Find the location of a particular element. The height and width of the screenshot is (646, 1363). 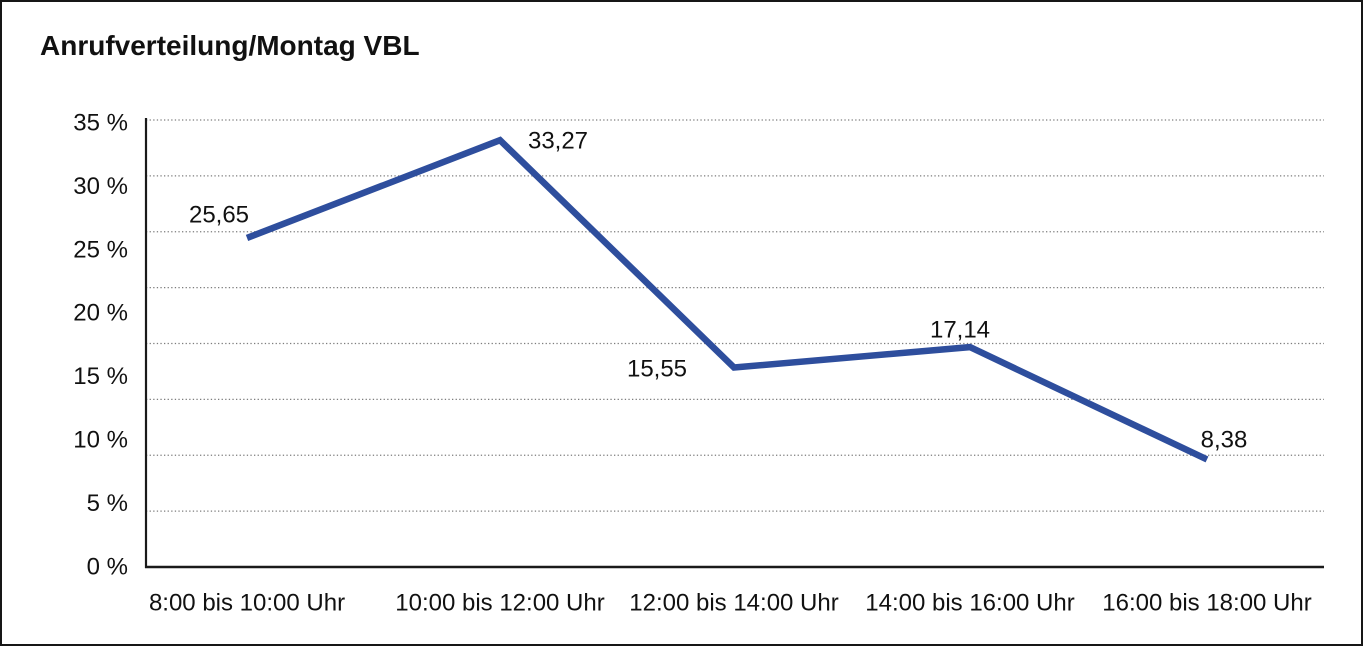

y-tick-label: 30 % is located at coordinates (100, 186).